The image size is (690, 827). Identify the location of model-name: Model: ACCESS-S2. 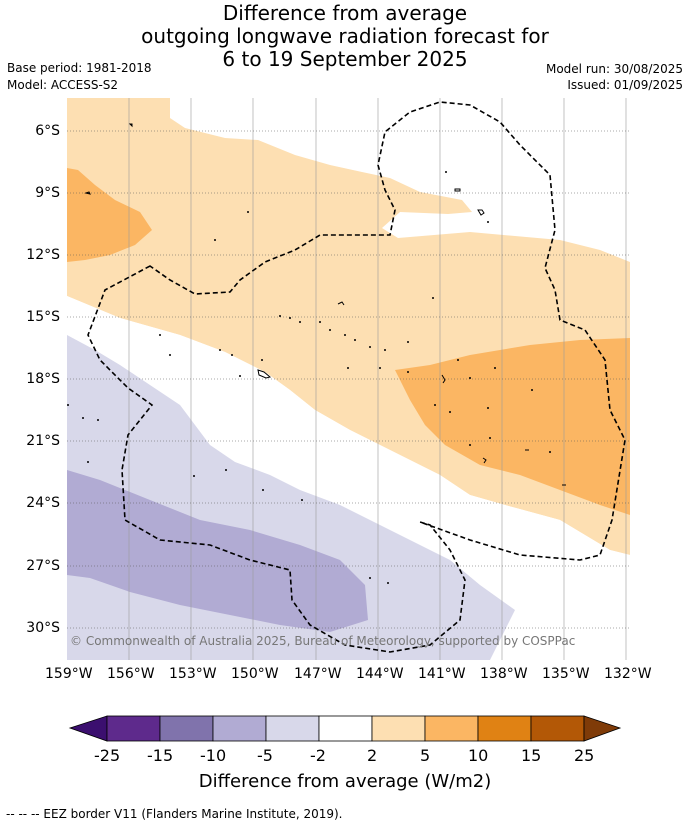
(63, 85).